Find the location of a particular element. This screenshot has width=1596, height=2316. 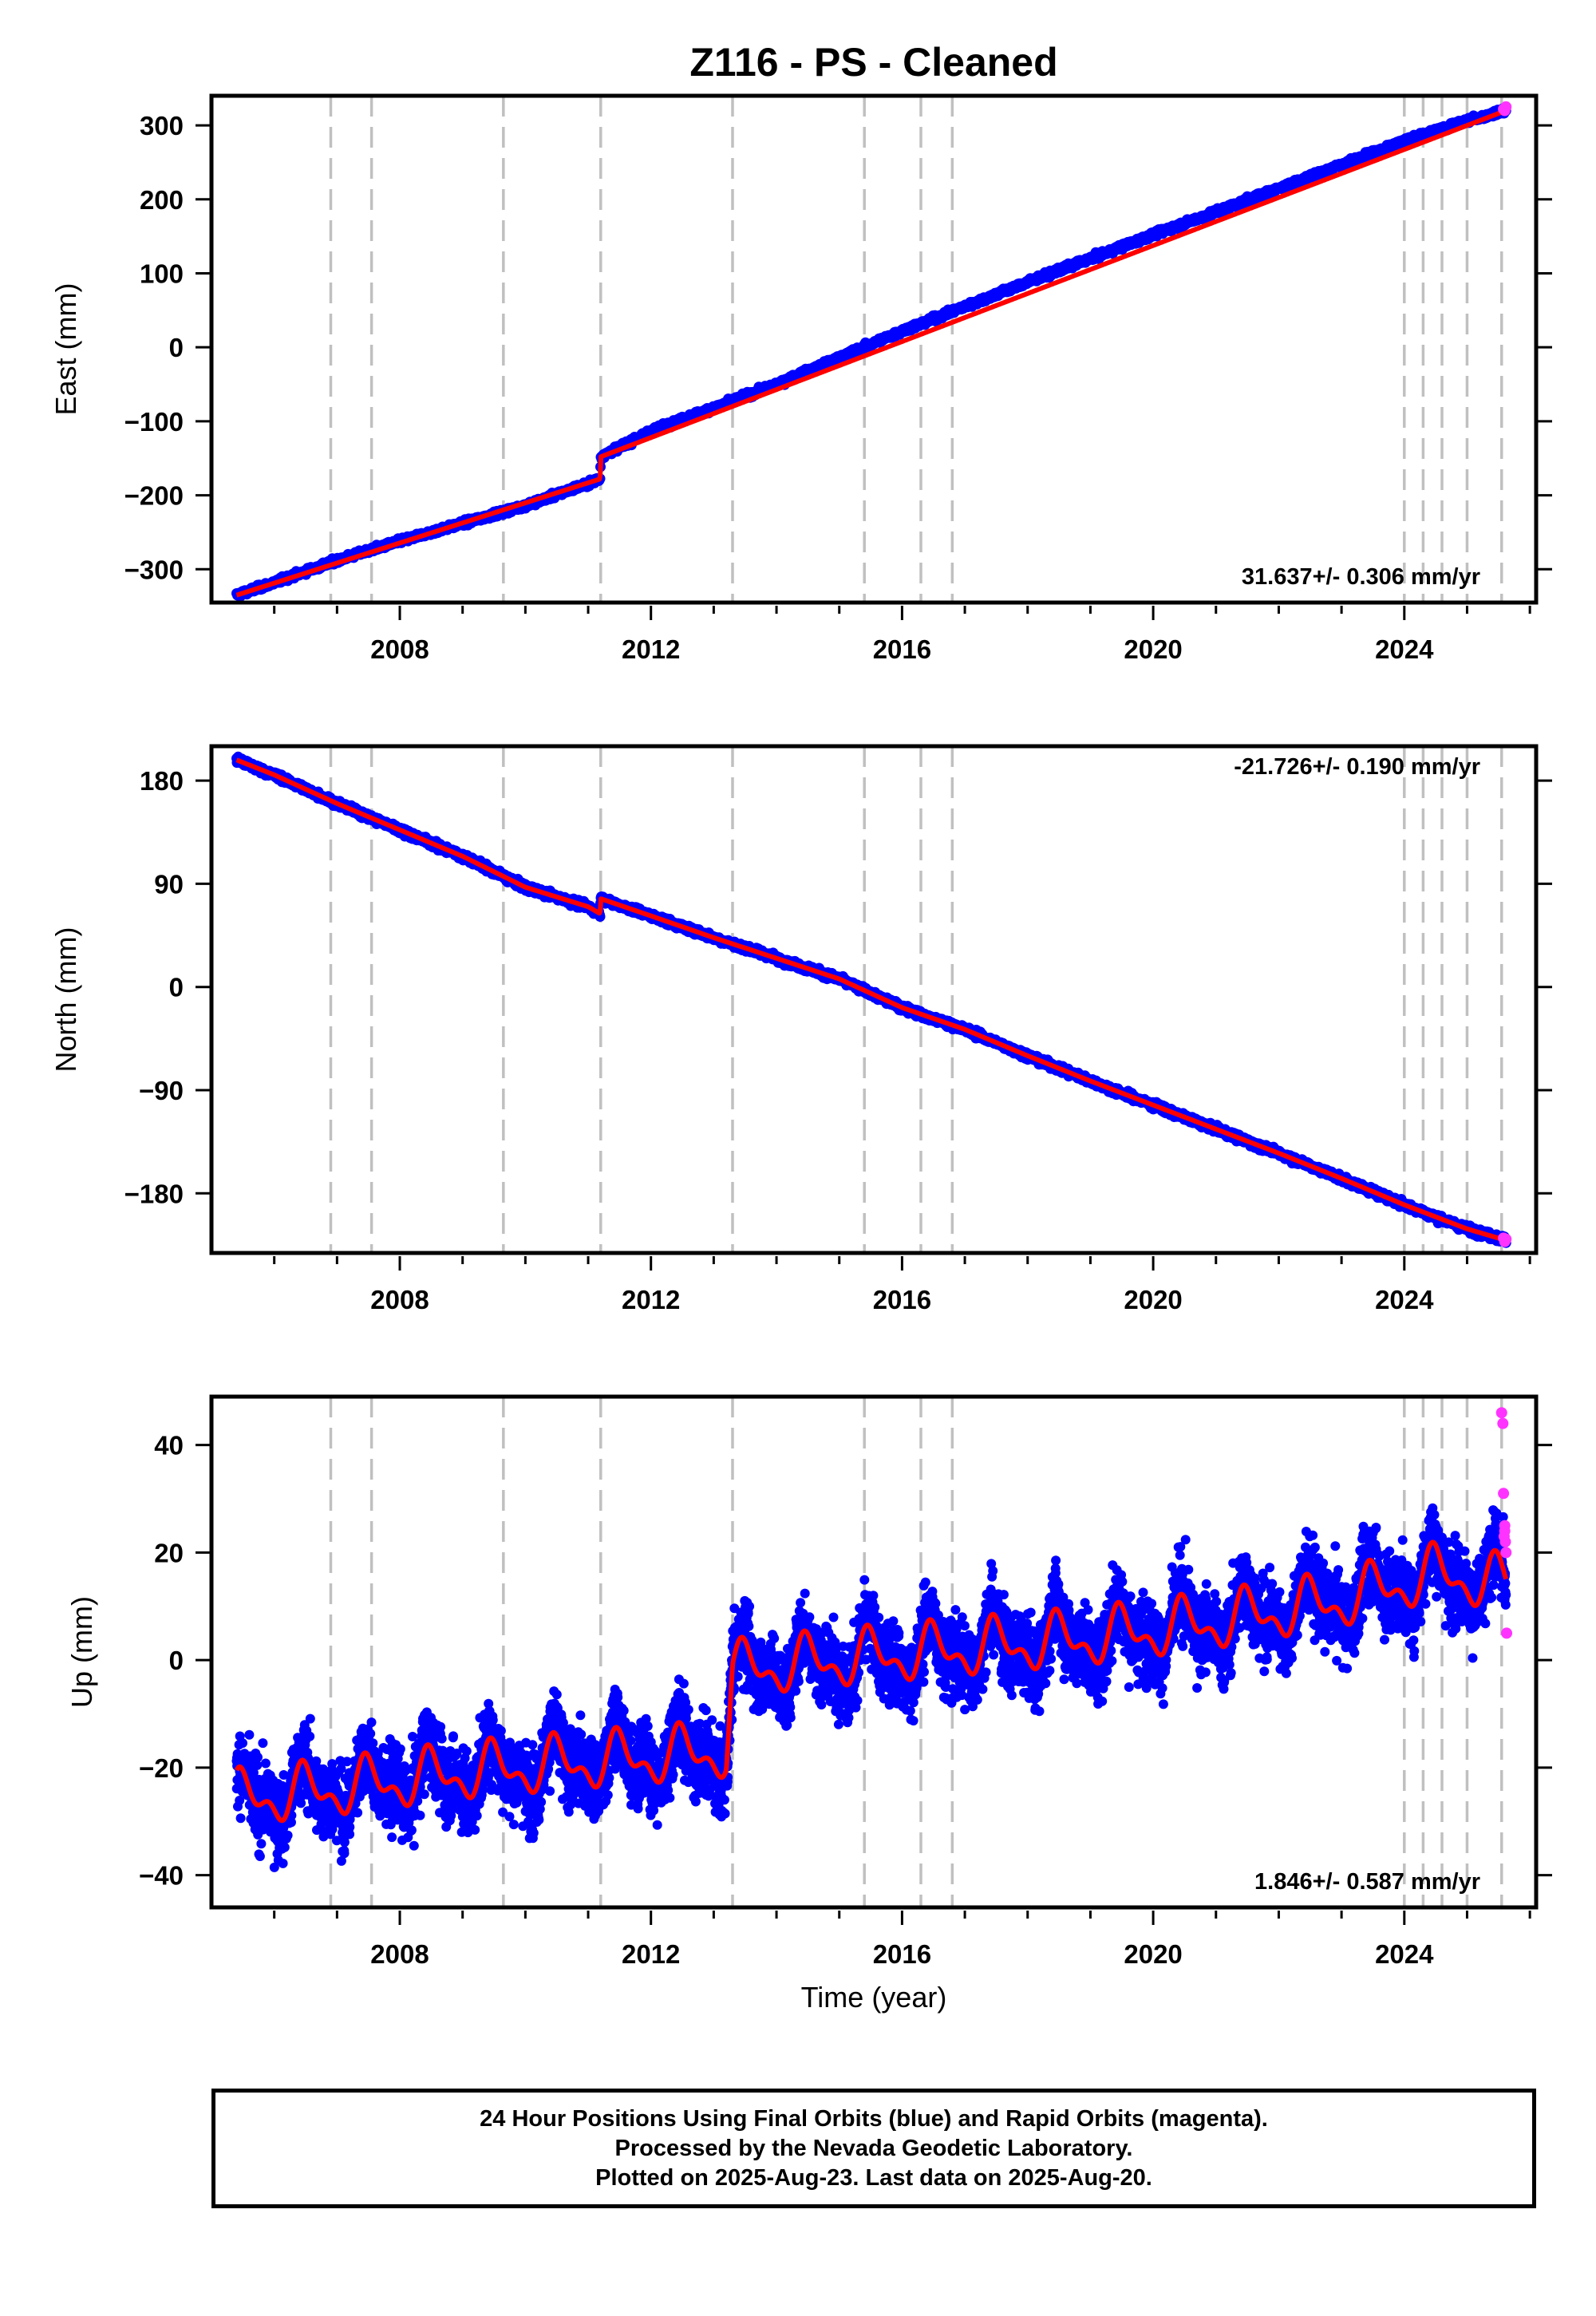

x-tick-label: 2024 is located at coordinates (1404, 649).